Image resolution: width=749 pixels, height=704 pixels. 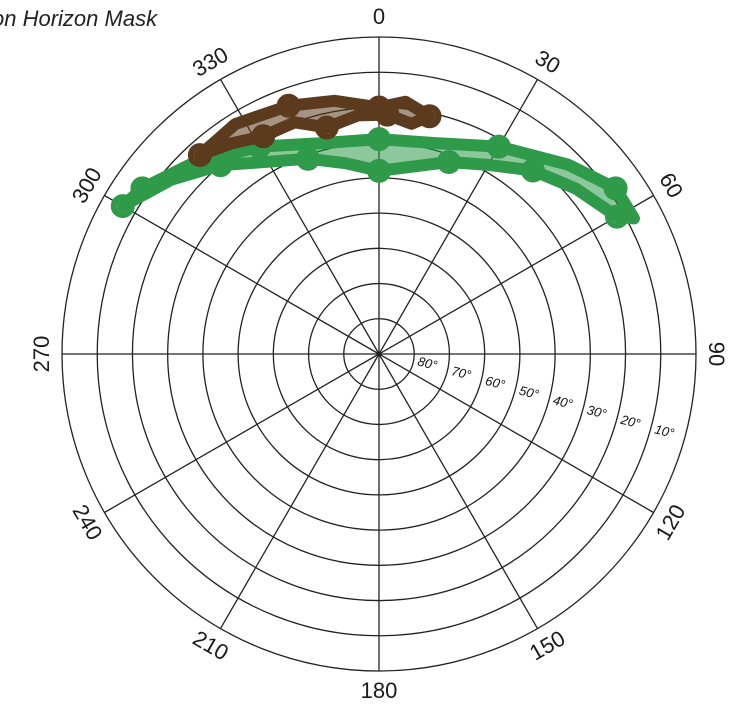 I want to click on altitude-label: 10°, so click(x=664, y=431).